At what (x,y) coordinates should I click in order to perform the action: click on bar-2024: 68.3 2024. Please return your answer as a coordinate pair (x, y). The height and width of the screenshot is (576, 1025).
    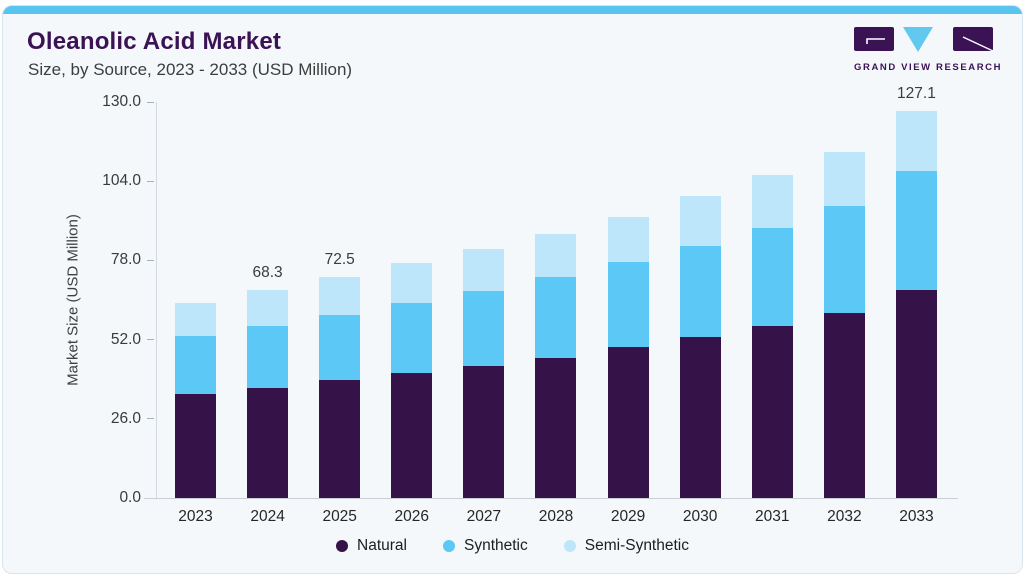
    Looking at the image, I should click on (268, 313).